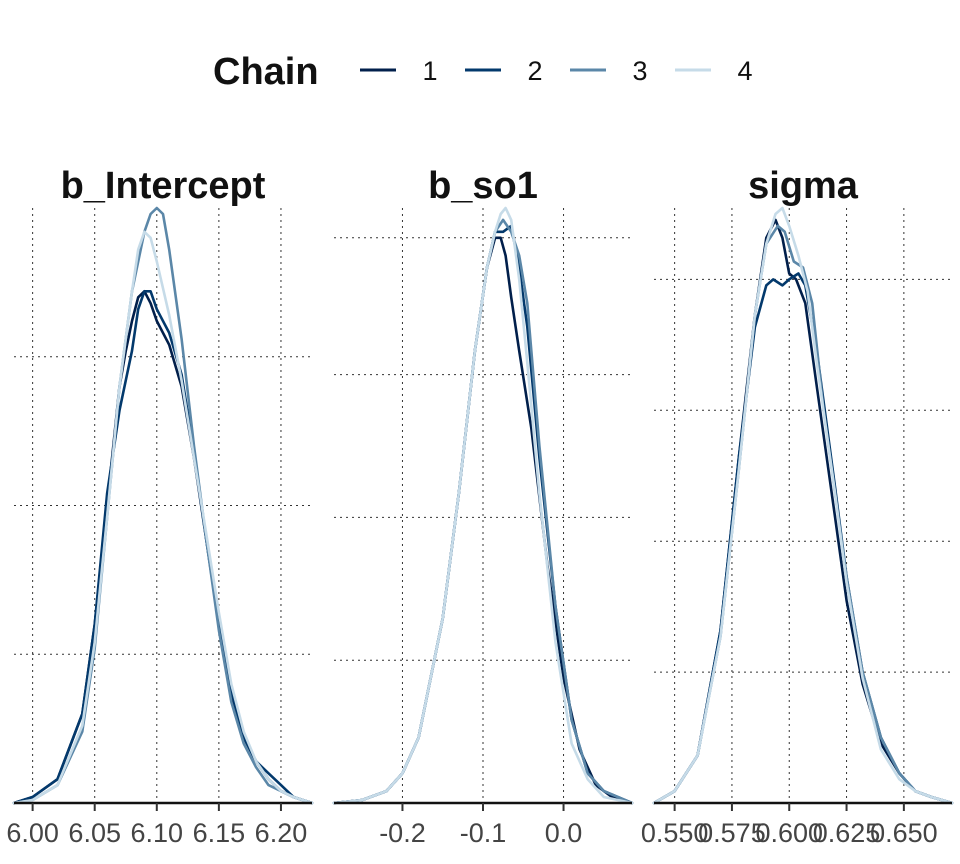  Describe the element at coordinates (399, 71) in the screenshot. I see `legend-item-1: 1` at that location.